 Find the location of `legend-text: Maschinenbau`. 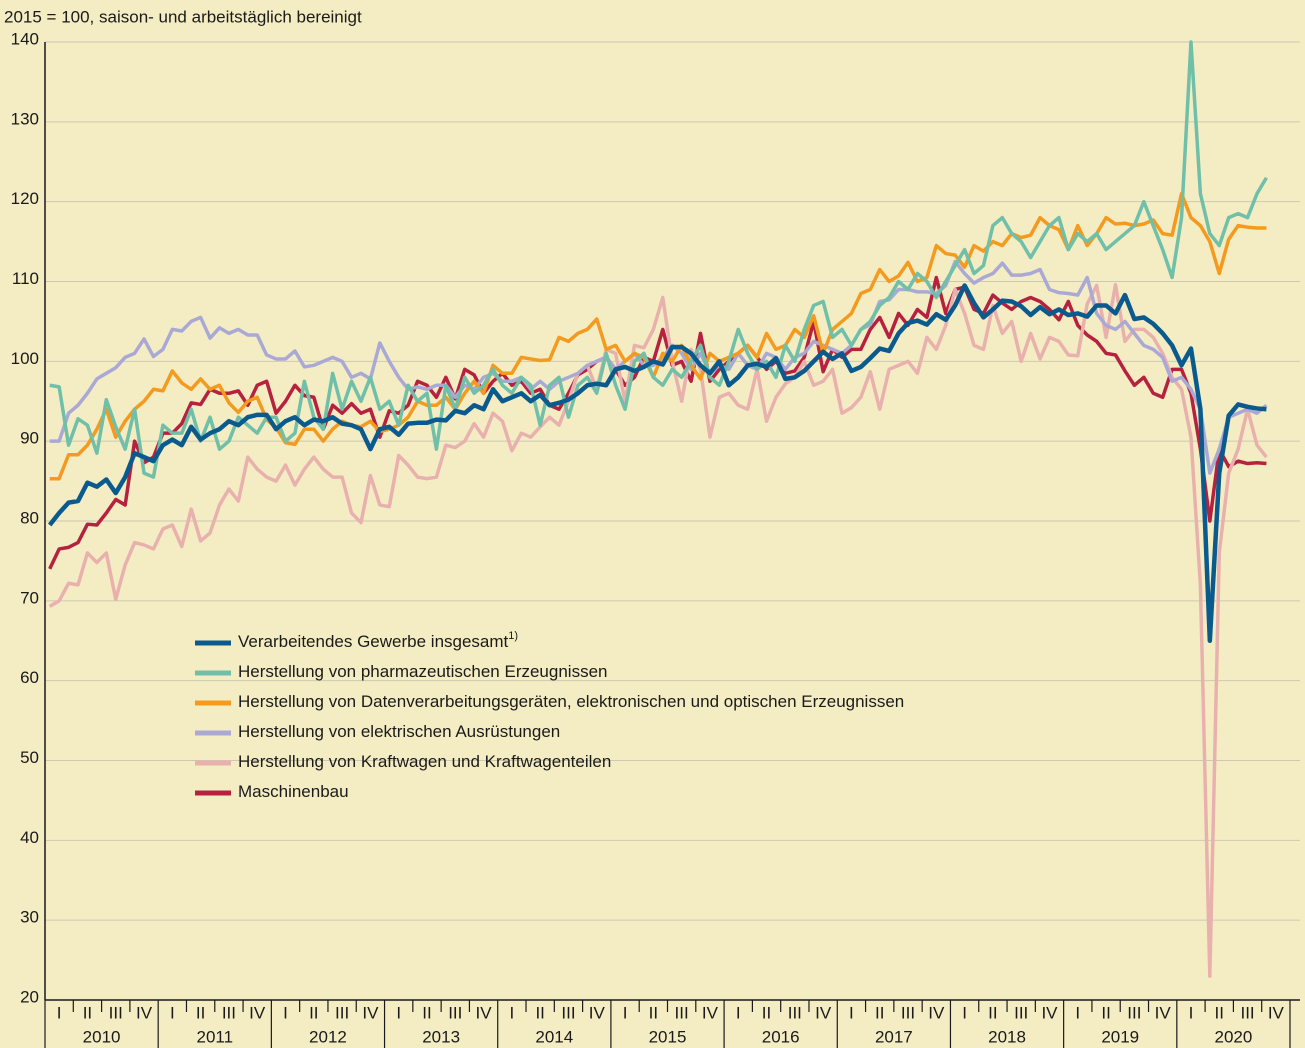

legend-text: Maschinenbau is located at coordinates (293, 791).